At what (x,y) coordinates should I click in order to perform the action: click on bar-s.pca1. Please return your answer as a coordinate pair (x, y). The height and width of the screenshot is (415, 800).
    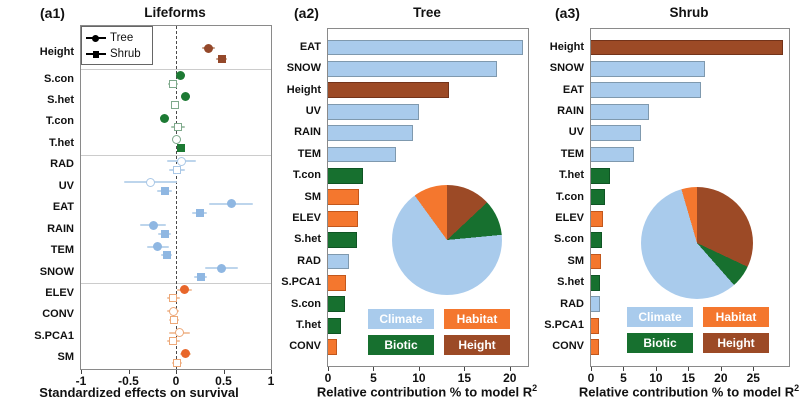
    Looking at the image, I should click on (595, 325).